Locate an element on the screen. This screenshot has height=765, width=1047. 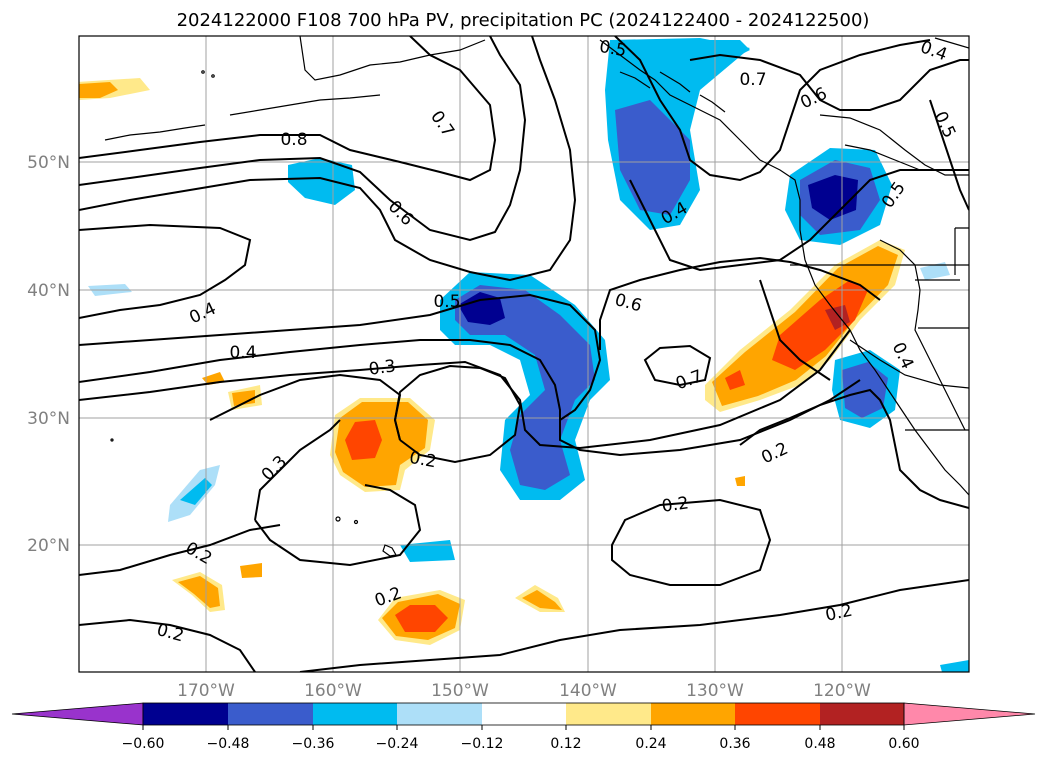
lon-tick-label: 150°W is located at coordinates (460, 691).